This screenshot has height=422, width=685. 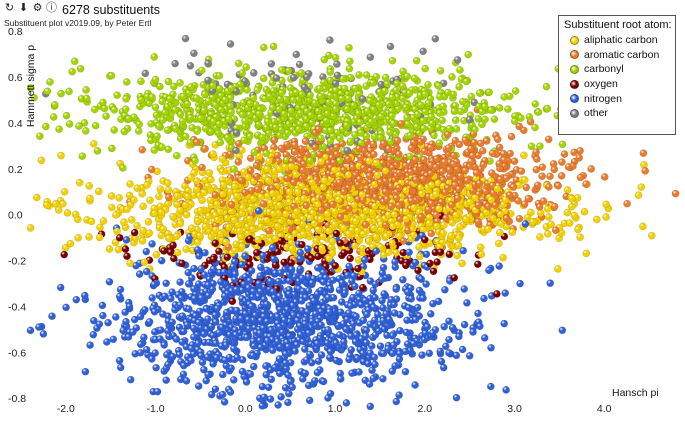 I want to click on y-tick-label: 0.4, so click(x=15, y=124).